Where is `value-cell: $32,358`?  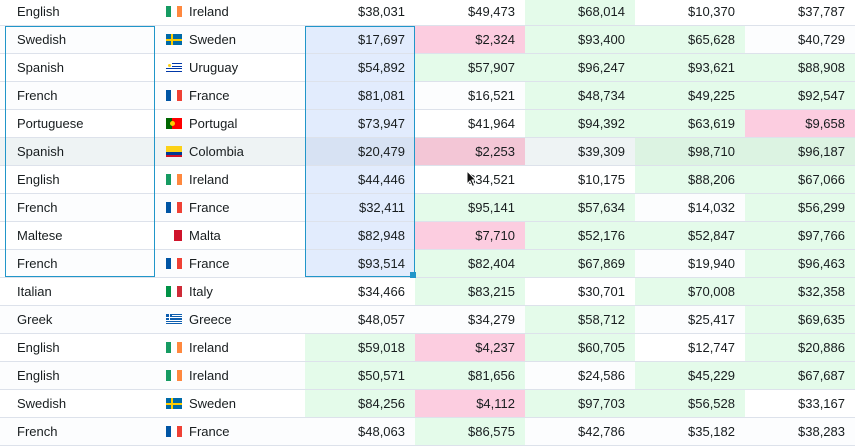
value-cell: $32,358 is located at coordinates (800, 291).